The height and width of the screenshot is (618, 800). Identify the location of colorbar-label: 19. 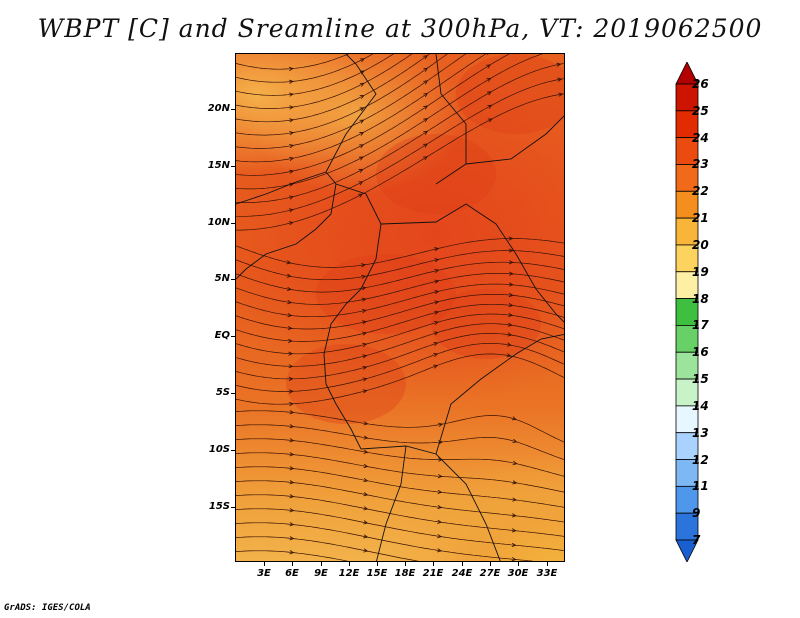
(700, 271).